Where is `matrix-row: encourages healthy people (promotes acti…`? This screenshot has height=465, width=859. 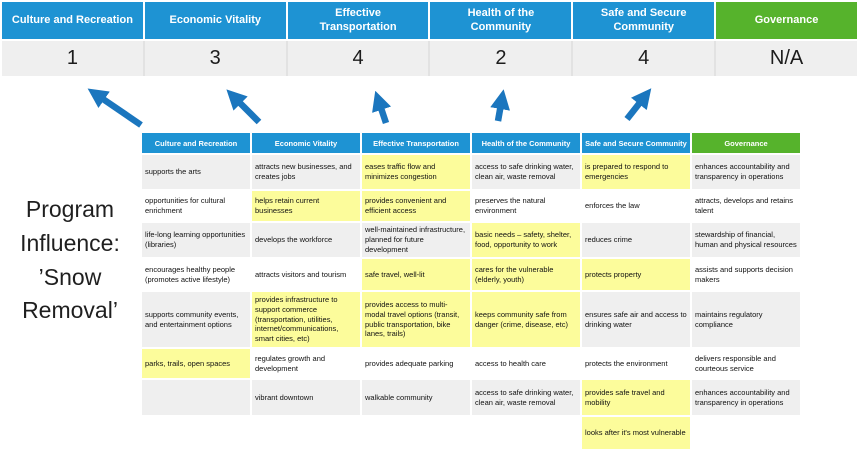
matrix-row: encourages healthy people (promotes acti… is located at coordinates (471, 274).